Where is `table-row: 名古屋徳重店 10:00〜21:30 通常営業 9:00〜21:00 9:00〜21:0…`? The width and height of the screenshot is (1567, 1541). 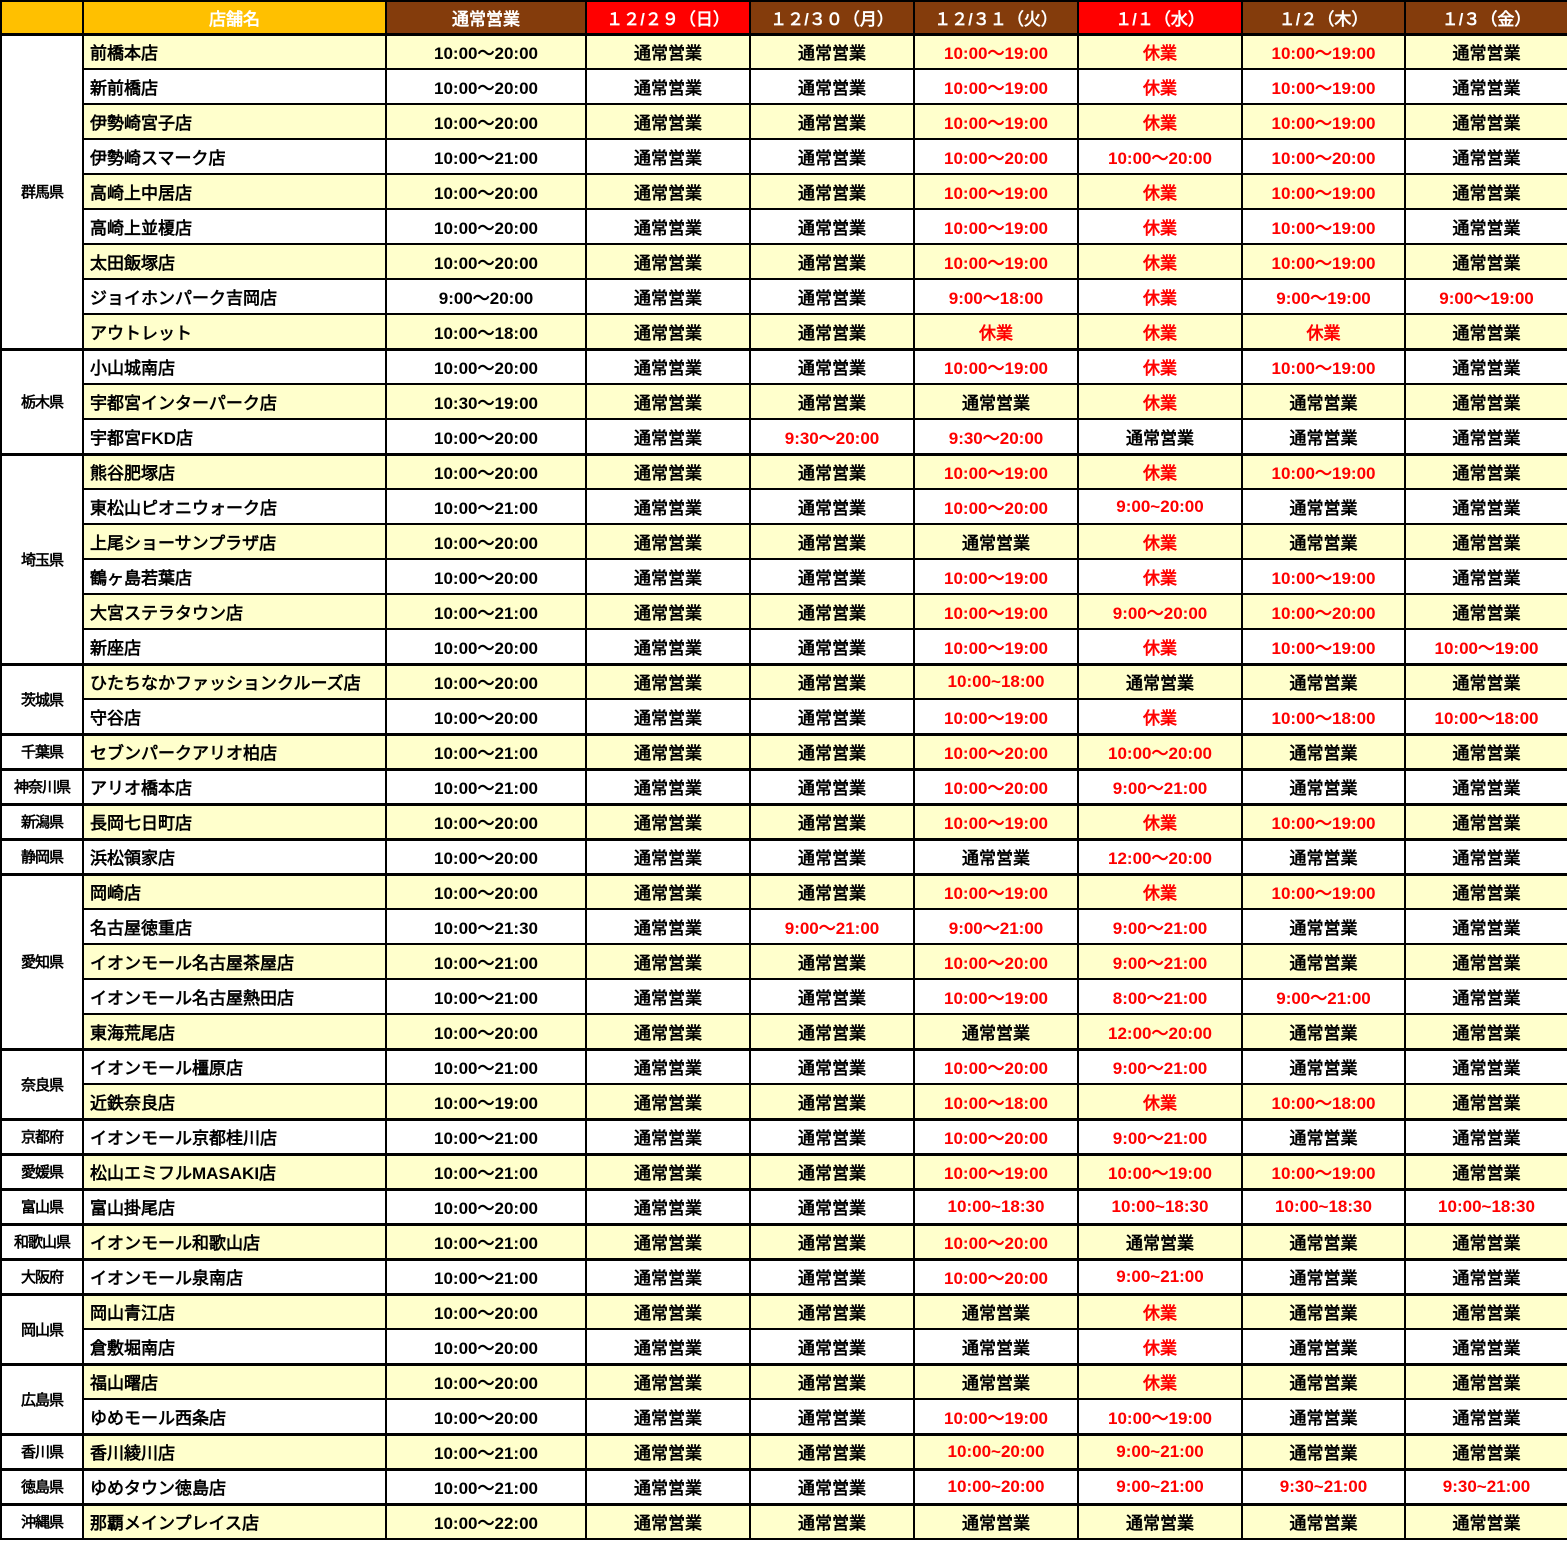
table-row: 名古屋徳重店 10:00〜21:30 通常営業 9:00〜21:00 9:00〜21:0… is located at coordinates (784, 926).